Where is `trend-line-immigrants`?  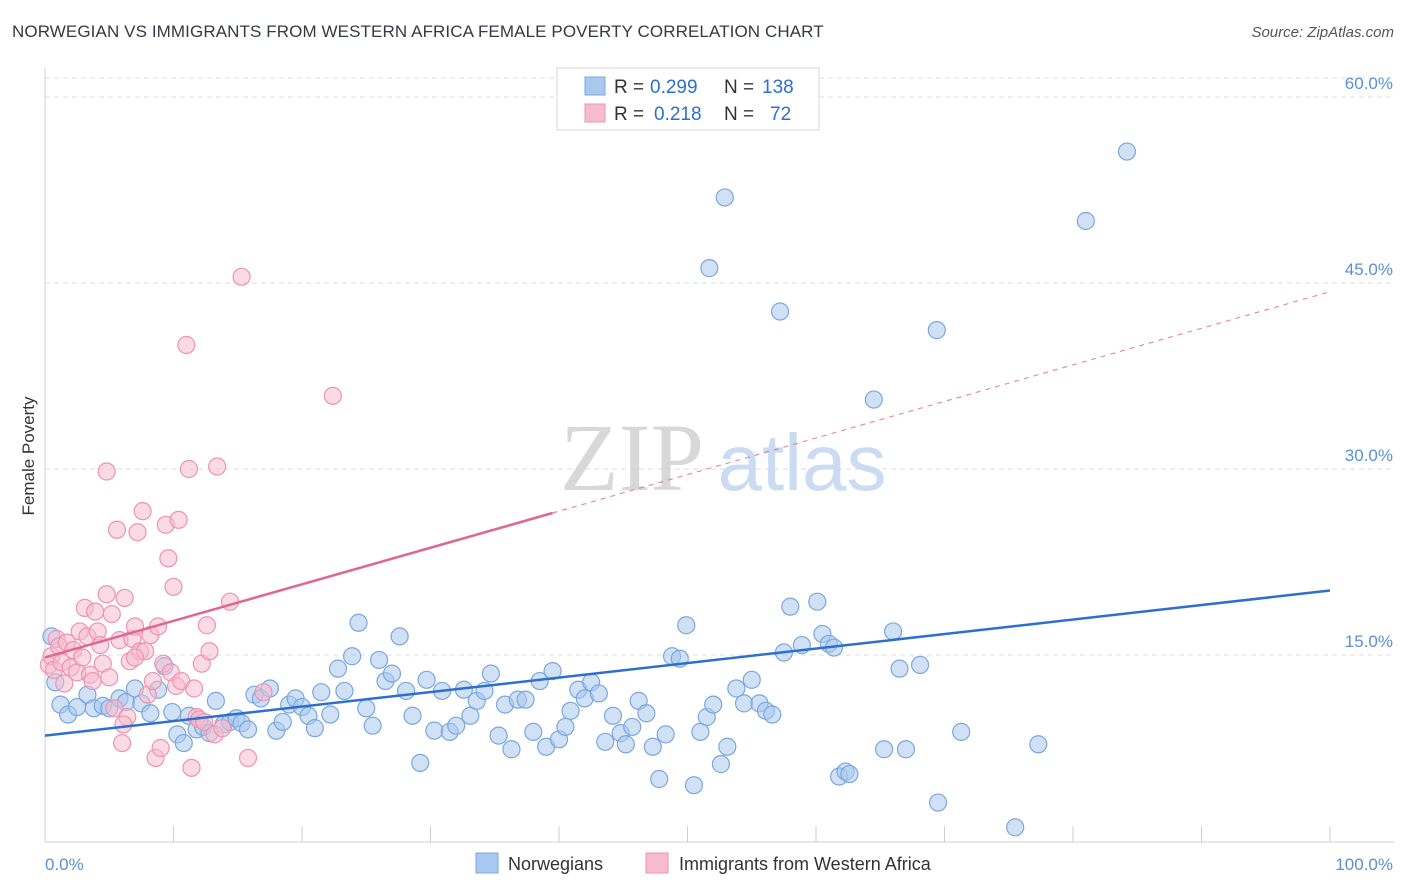 trend-line-immigrants is located at coordinates (298, 585).